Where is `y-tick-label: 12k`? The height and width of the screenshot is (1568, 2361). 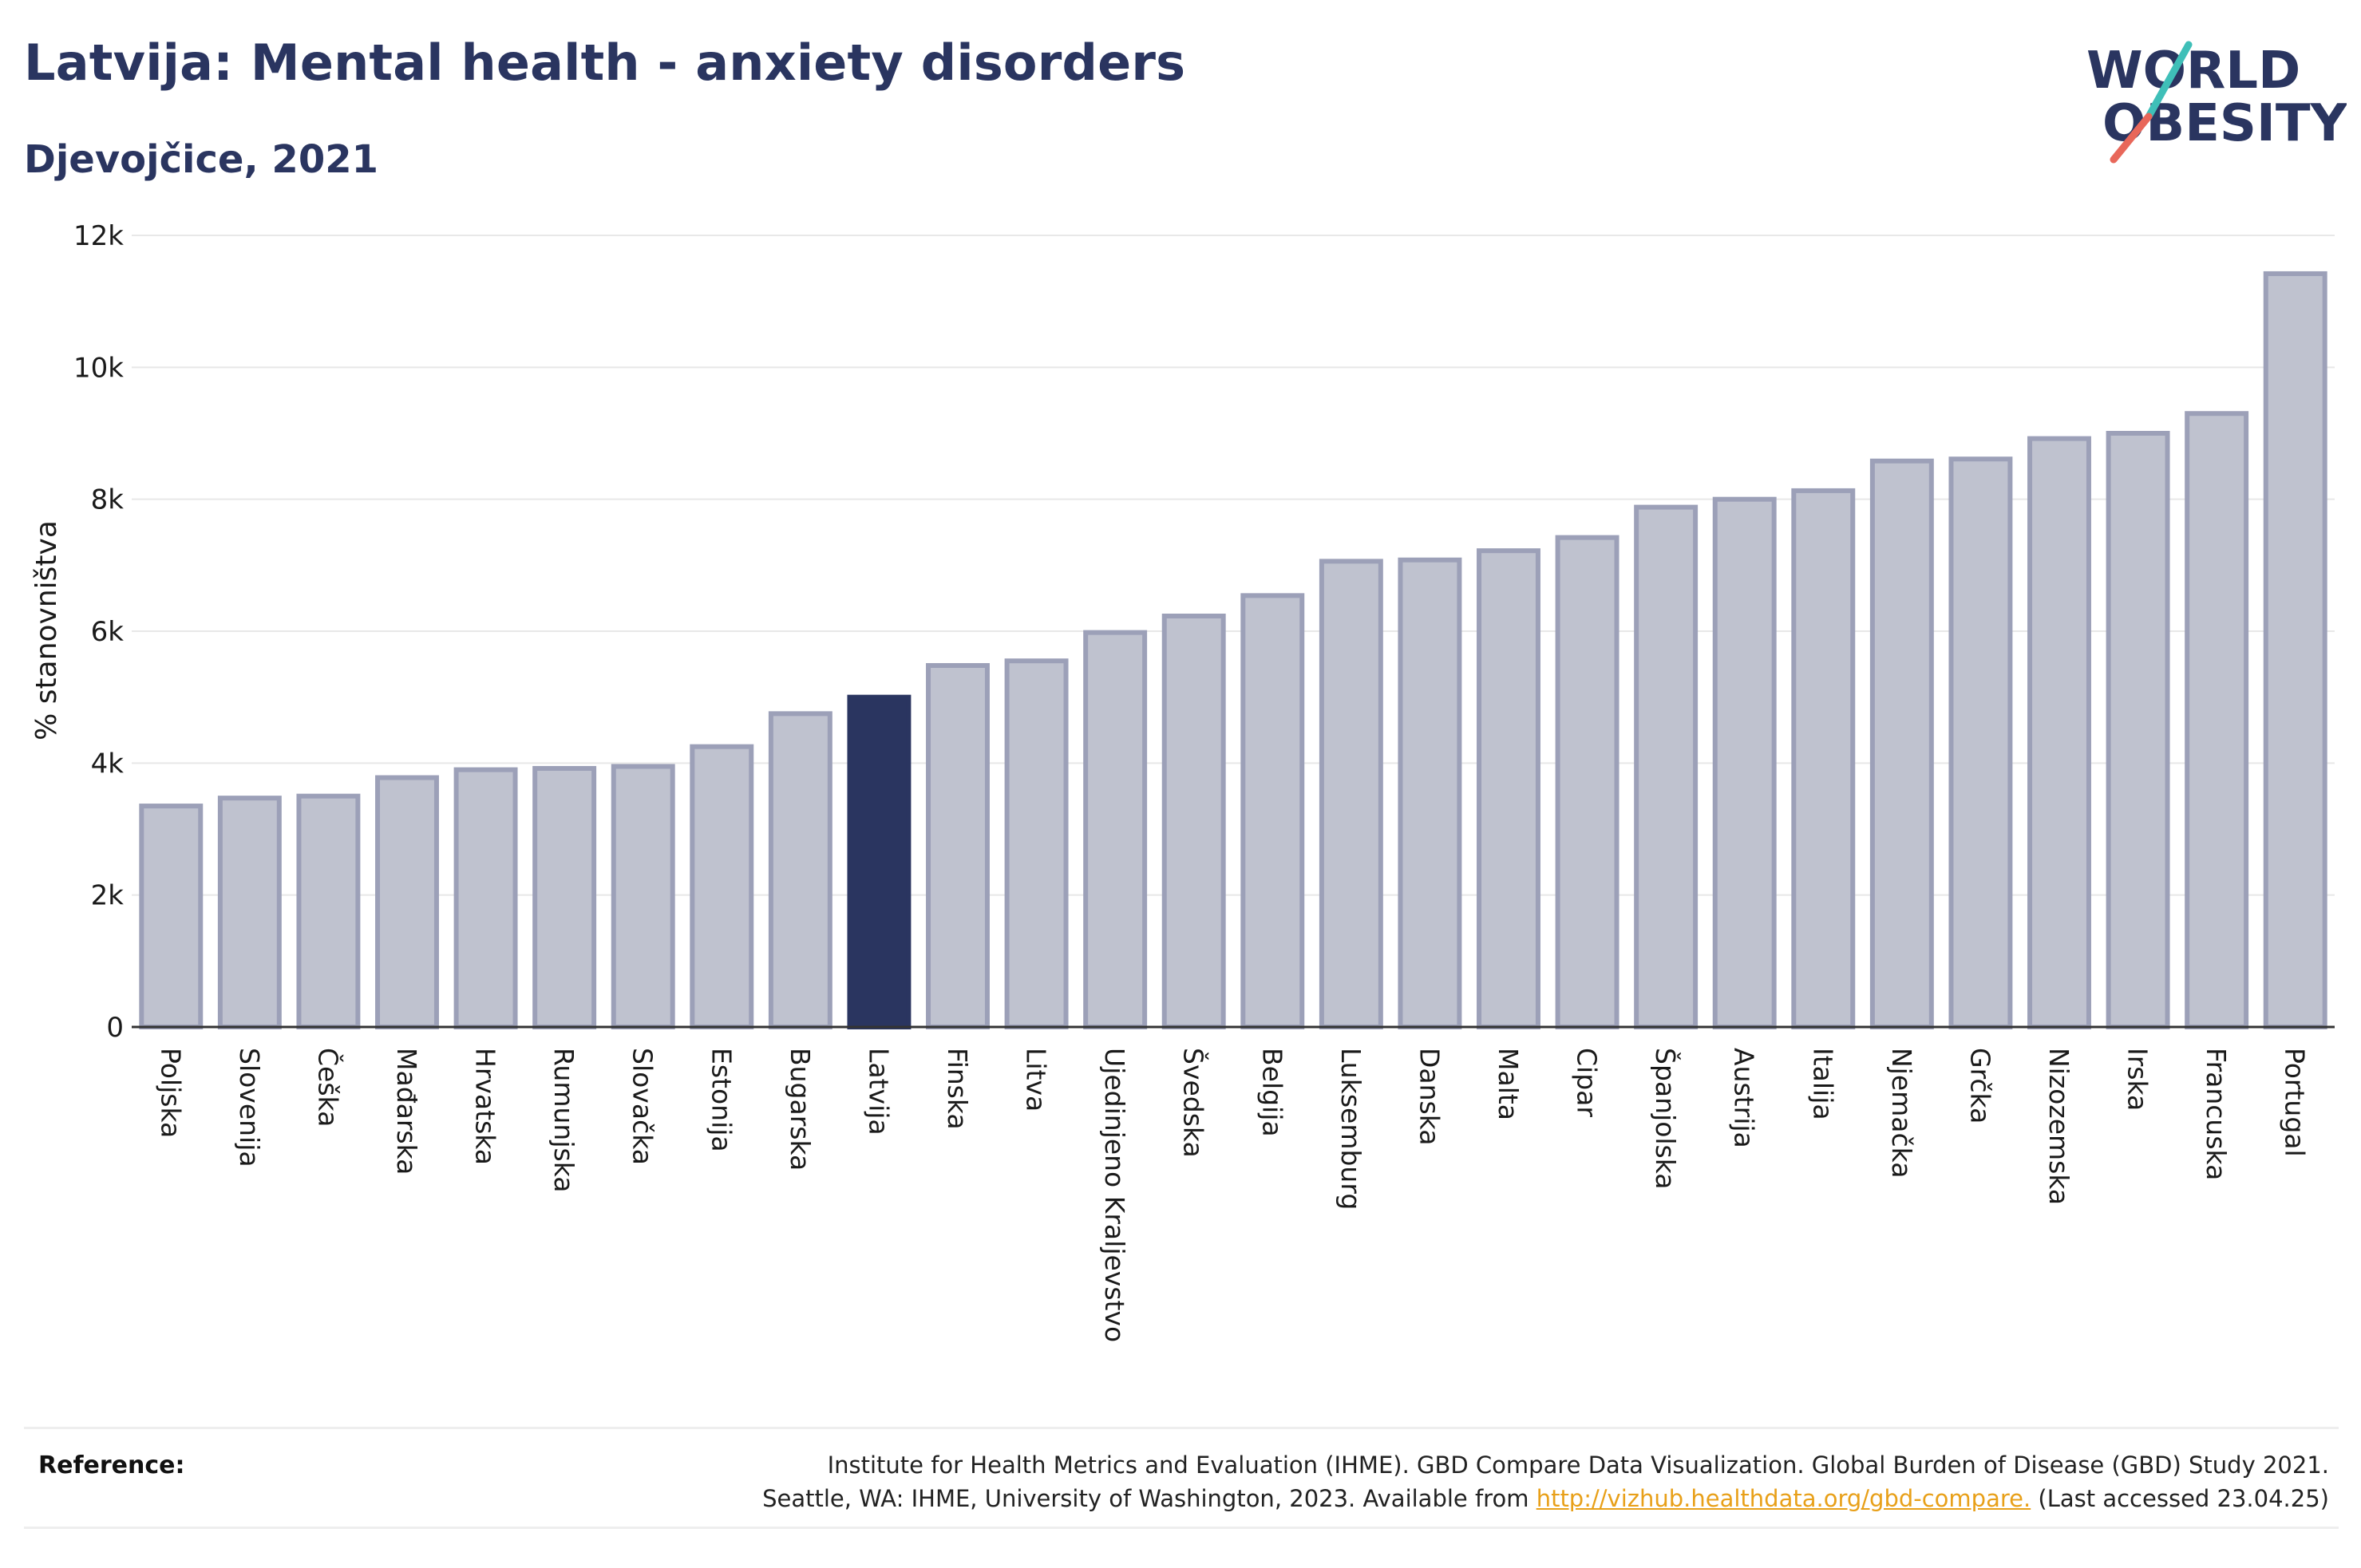
y-tick-label: 12k is located at coordinates (98, 236).